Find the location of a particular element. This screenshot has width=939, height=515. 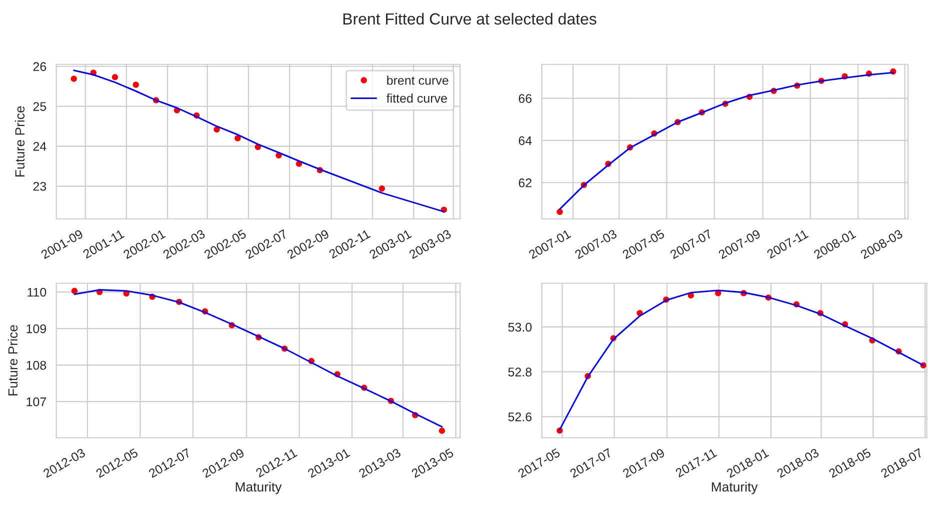

legend-label: brent curve is located at coordinates (417, 80).